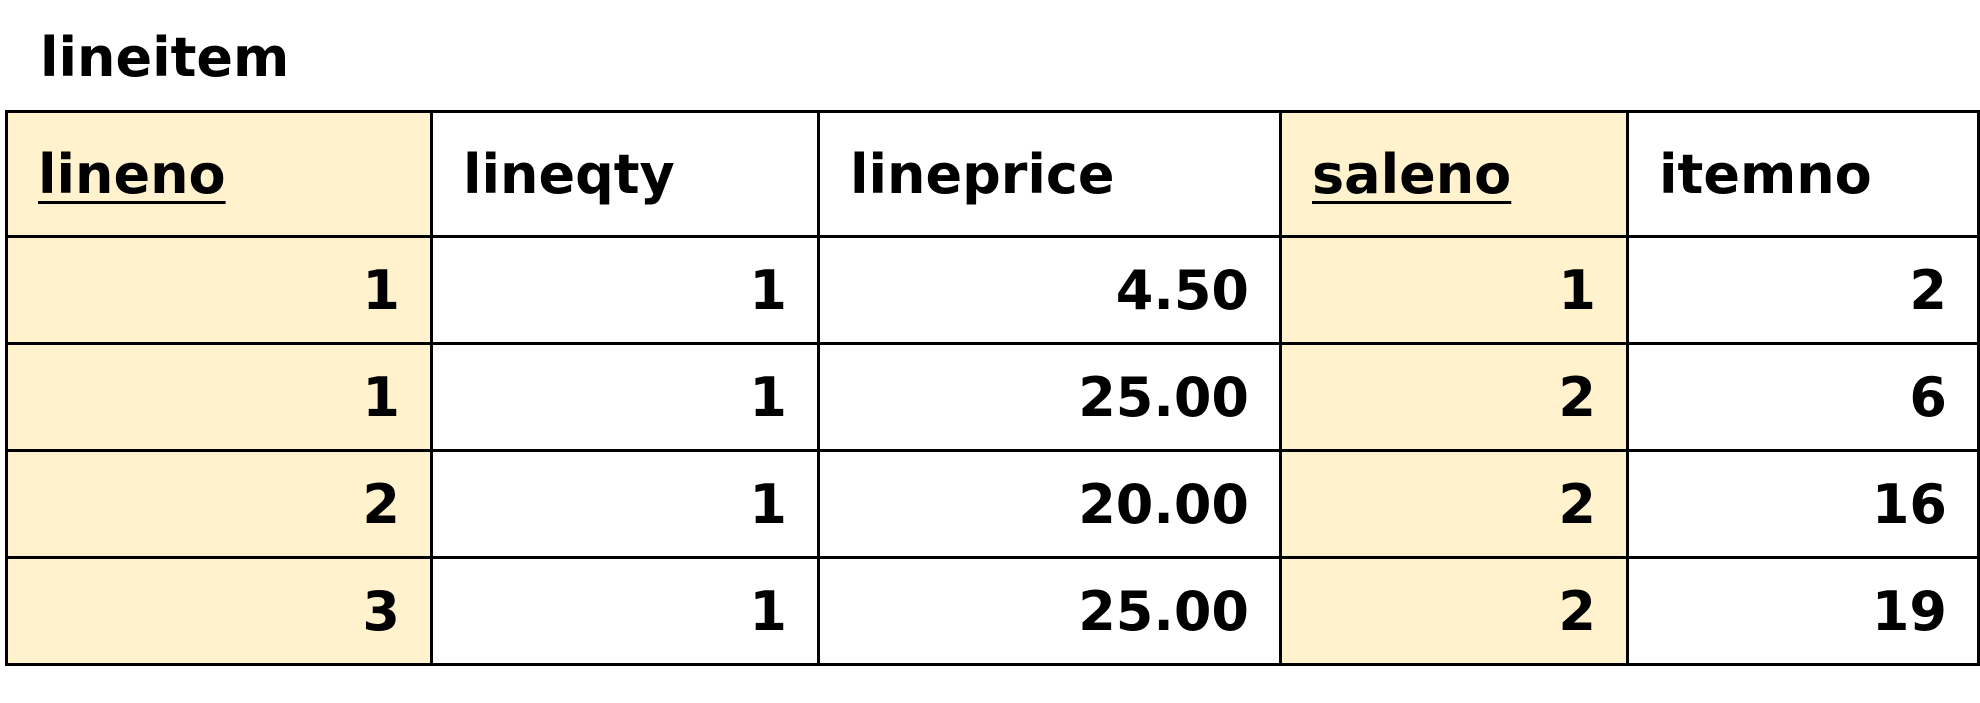  What do you see at coordinates (1803, 397) in the screenshot?
I see `cell-itemno: 6` at bounding box center [1803, 397].